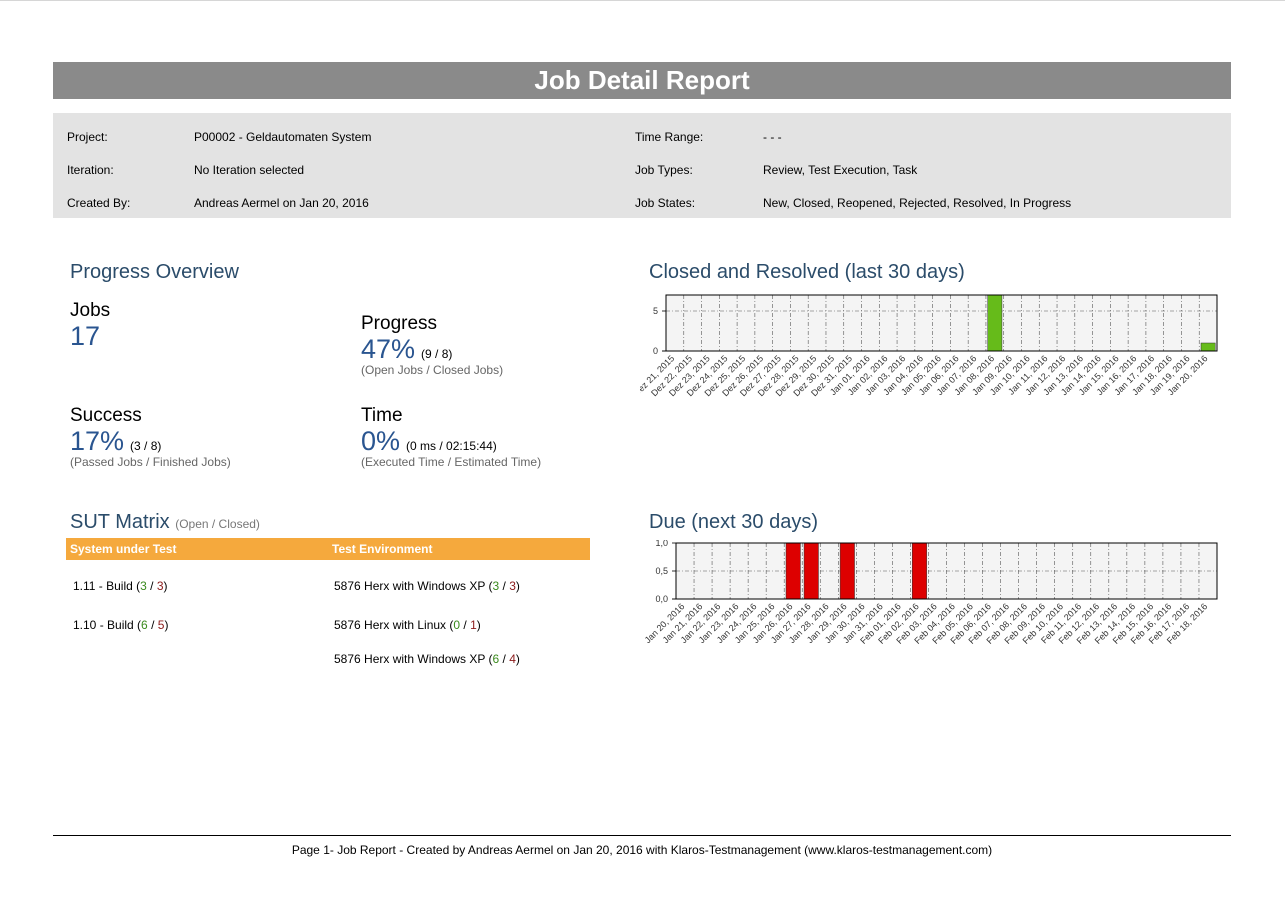 Image resolution: width=1285 pixels, height=909 pixels. Describe the element at coordinates (432, 370) in the screenshot. I see `progress-note: (Open Jobs / Closed Jobs)` at that location.